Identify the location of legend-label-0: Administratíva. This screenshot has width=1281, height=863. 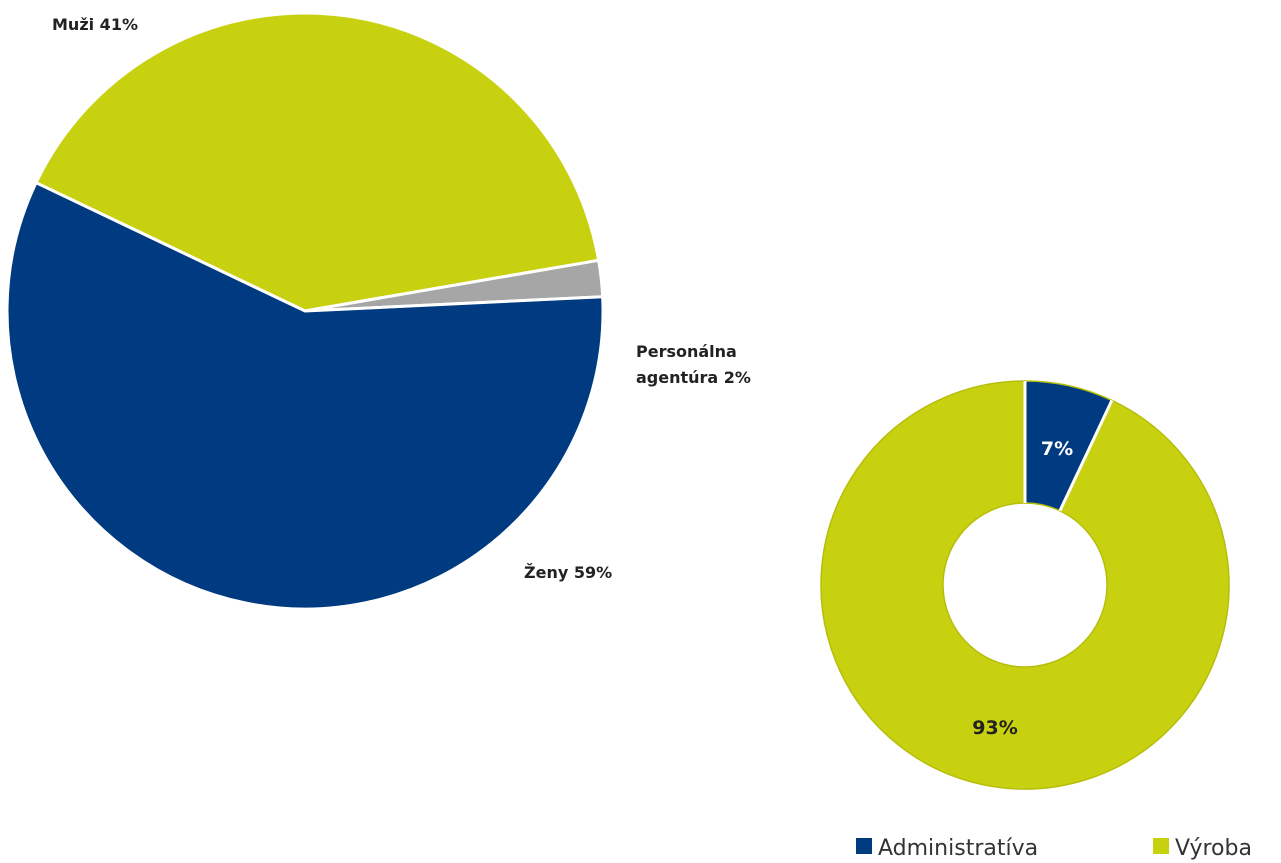
(958, 848).